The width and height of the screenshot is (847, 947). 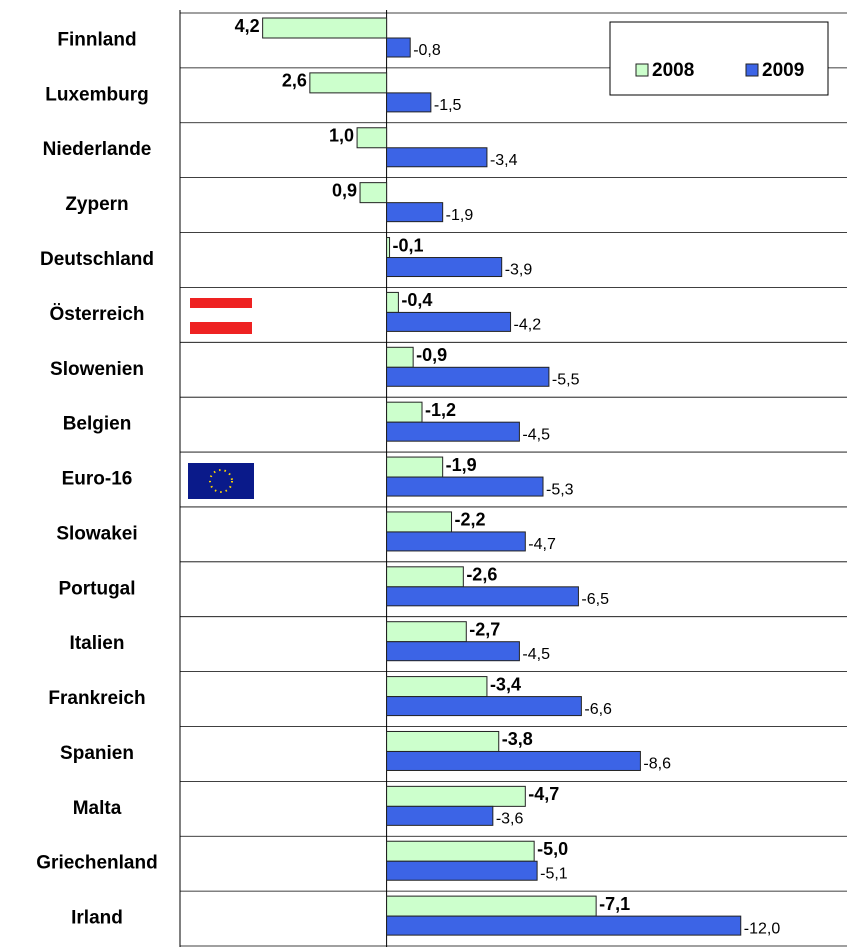 What do you see at coordinates (96, 863) in the screenshot?
I see `category-label: Griechenland` at bounding box center [96, 863].